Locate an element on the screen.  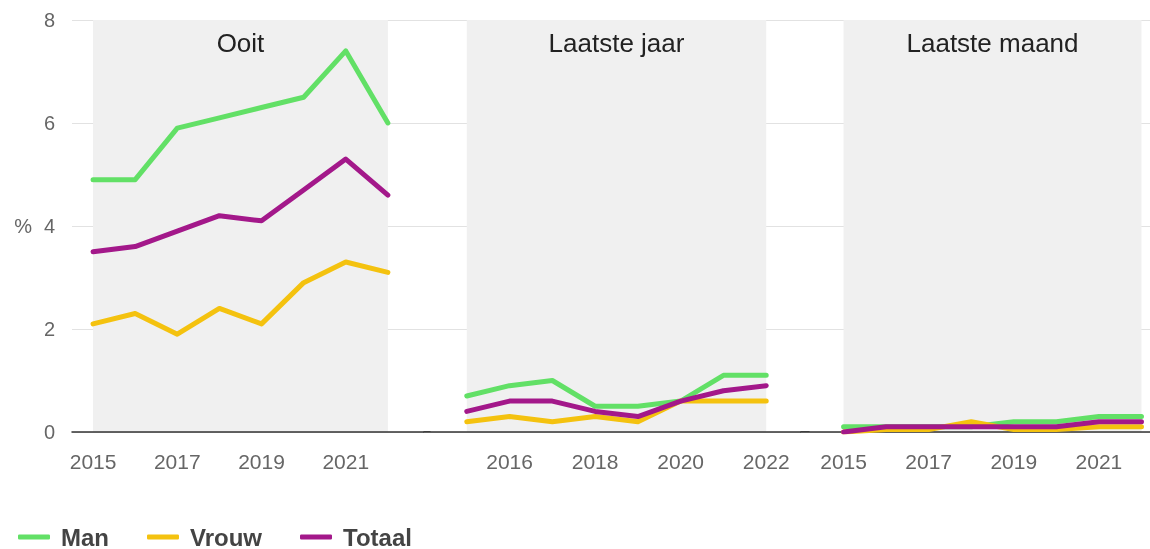
y-tick-label: 2 is located at coordinates (49, 329).